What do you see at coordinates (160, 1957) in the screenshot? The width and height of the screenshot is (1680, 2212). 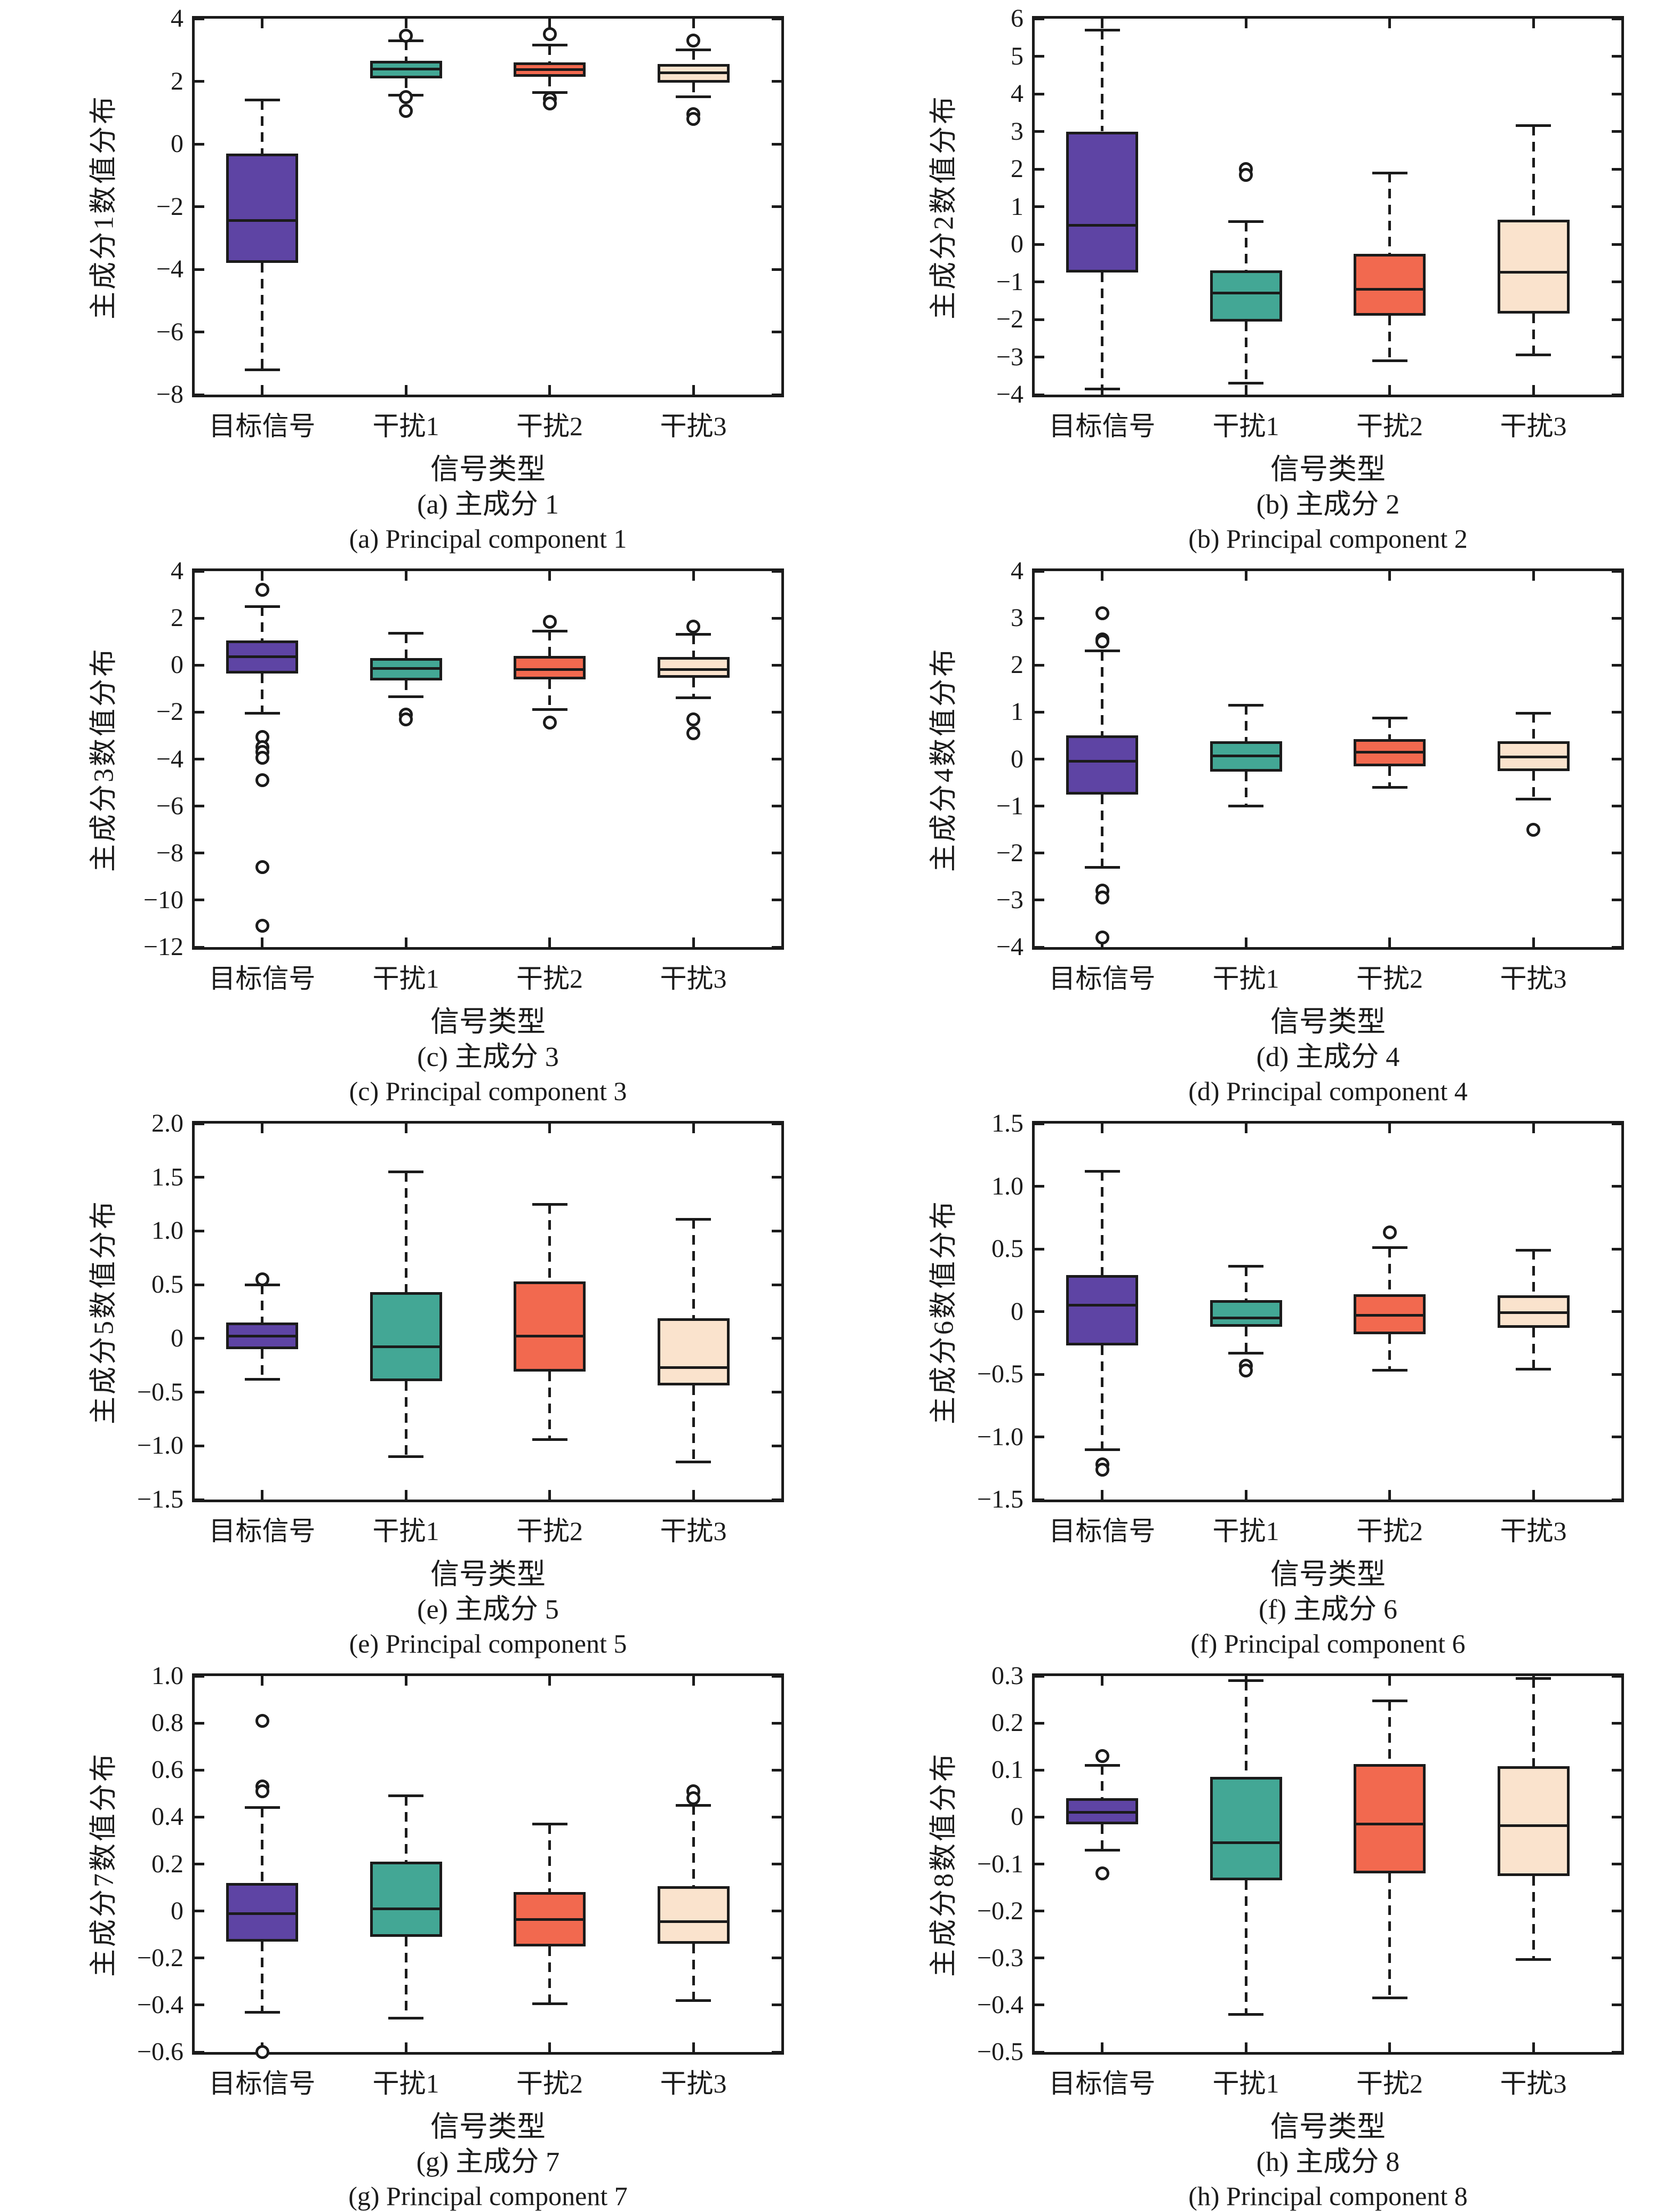 I see `y-tick-label: −0.2` at bounding box center [160, 1957].